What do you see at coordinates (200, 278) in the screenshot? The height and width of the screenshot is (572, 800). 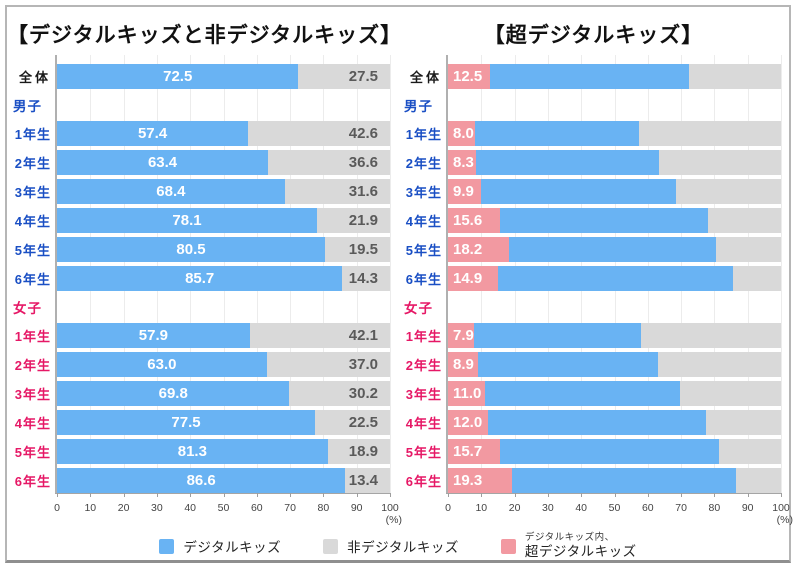 I see `digital-bar-segment: 85.7` at bounding box center [200, 278].